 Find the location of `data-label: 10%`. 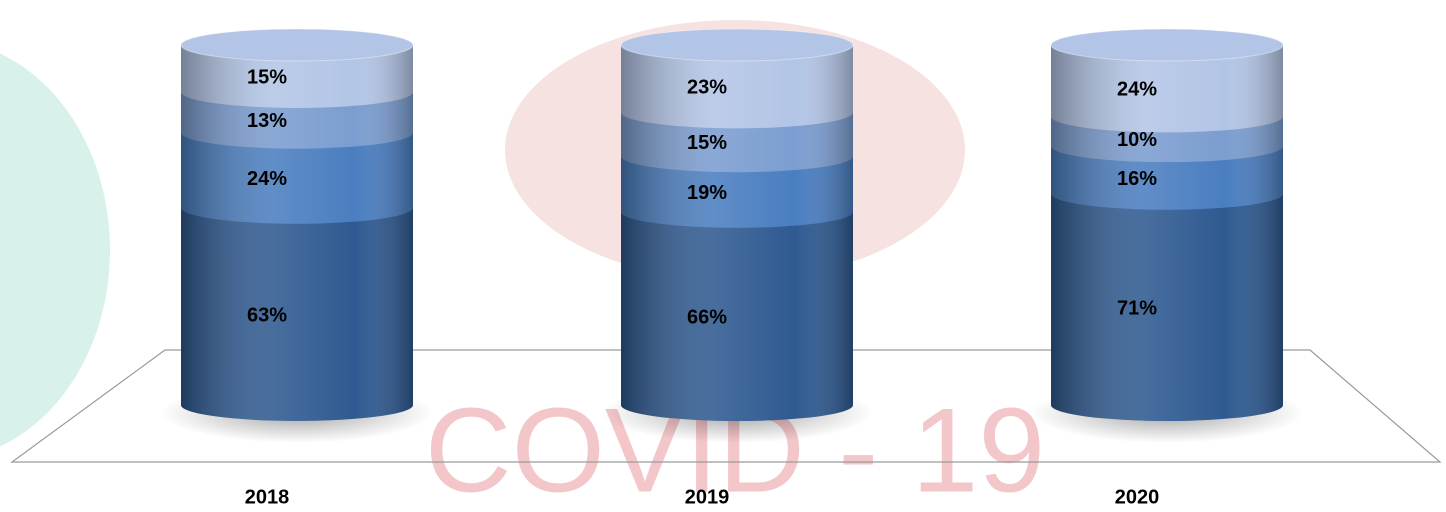

data-label: 10% is located at coordinates (1137, 140).